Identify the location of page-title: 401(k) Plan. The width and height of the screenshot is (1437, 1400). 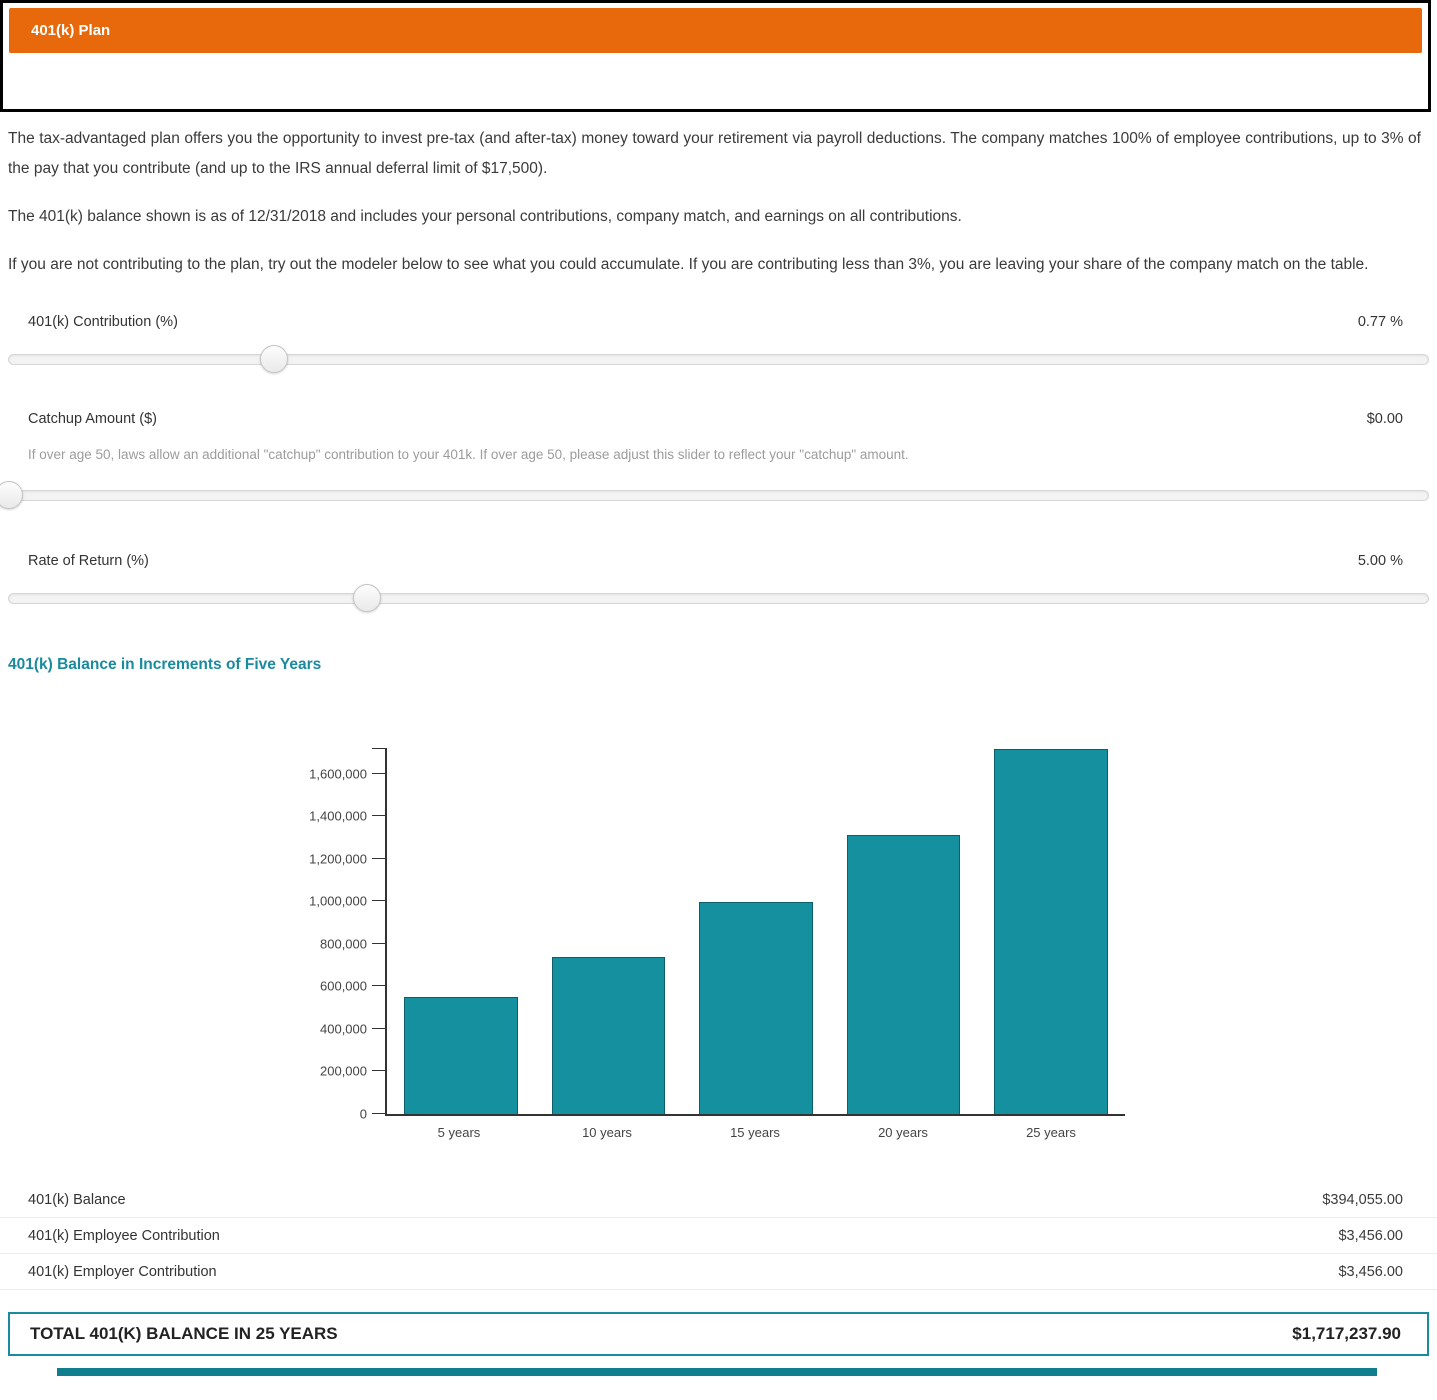
(71, 30).